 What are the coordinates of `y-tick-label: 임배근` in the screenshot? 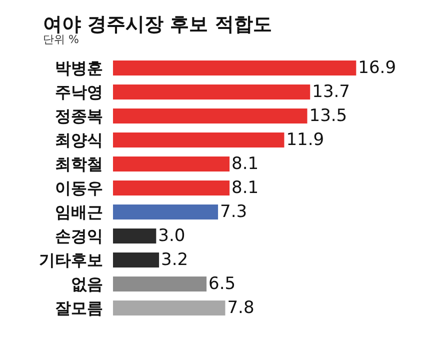 It's located at (79, 212).